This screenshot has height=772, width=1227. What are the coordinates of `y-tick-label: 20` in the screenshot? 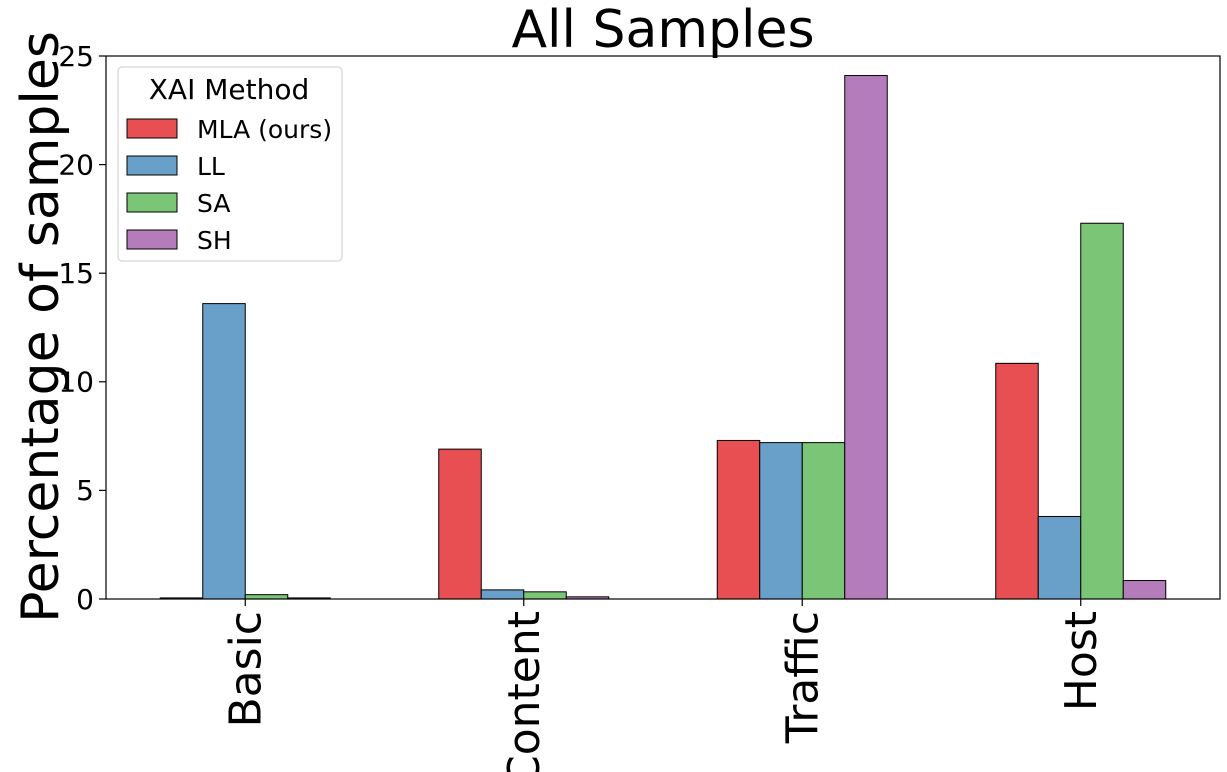 It's located at (76, 164).